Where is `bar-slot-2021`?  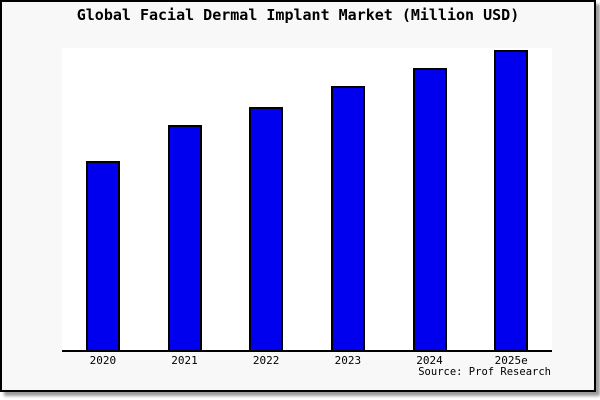 bar-slot-2021 is located at coordinates (185, 199).